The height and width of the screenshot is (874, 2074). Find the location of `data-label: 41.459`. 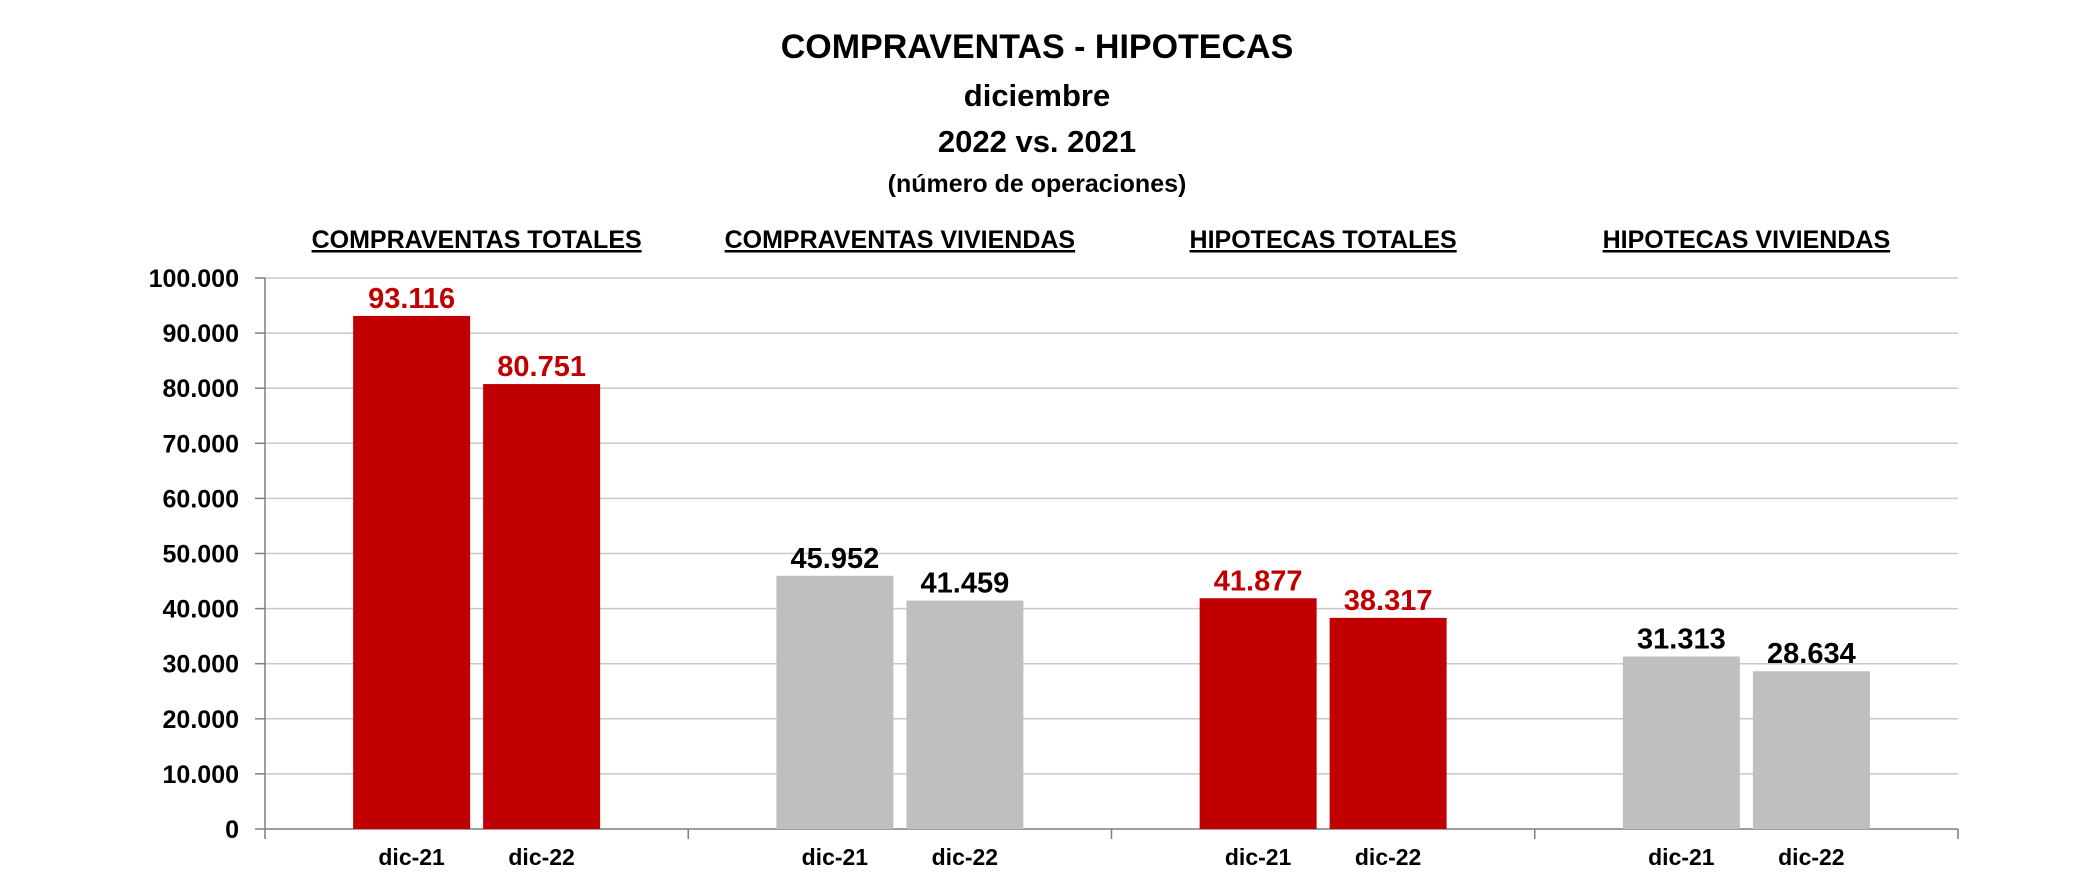

data-label: 41.459 is located at coordinates (965, 584).